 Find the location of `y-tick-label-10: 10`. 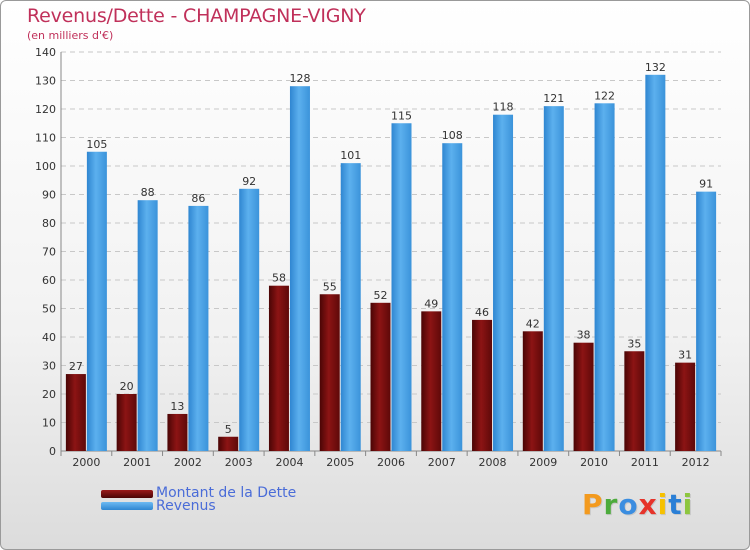

y-tick-label-10: 10 is located at coordinates (49, 423).